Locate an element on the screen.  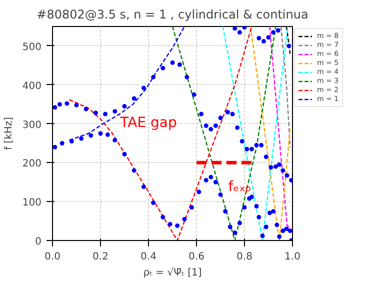
y-tick-label: 300 is located at coordinates (32, 125).